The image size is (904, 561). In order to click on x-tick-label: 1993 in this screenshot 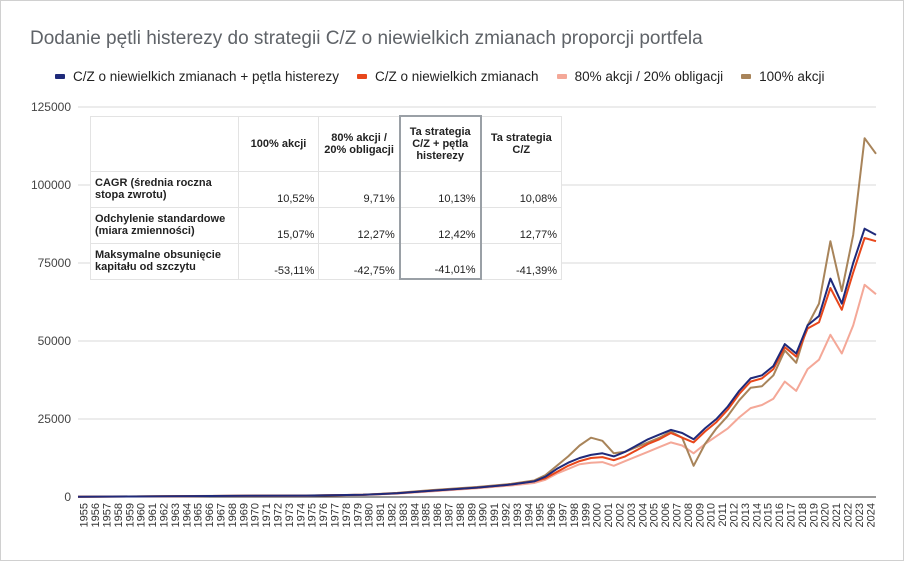, I will do `click(518, 515)`.